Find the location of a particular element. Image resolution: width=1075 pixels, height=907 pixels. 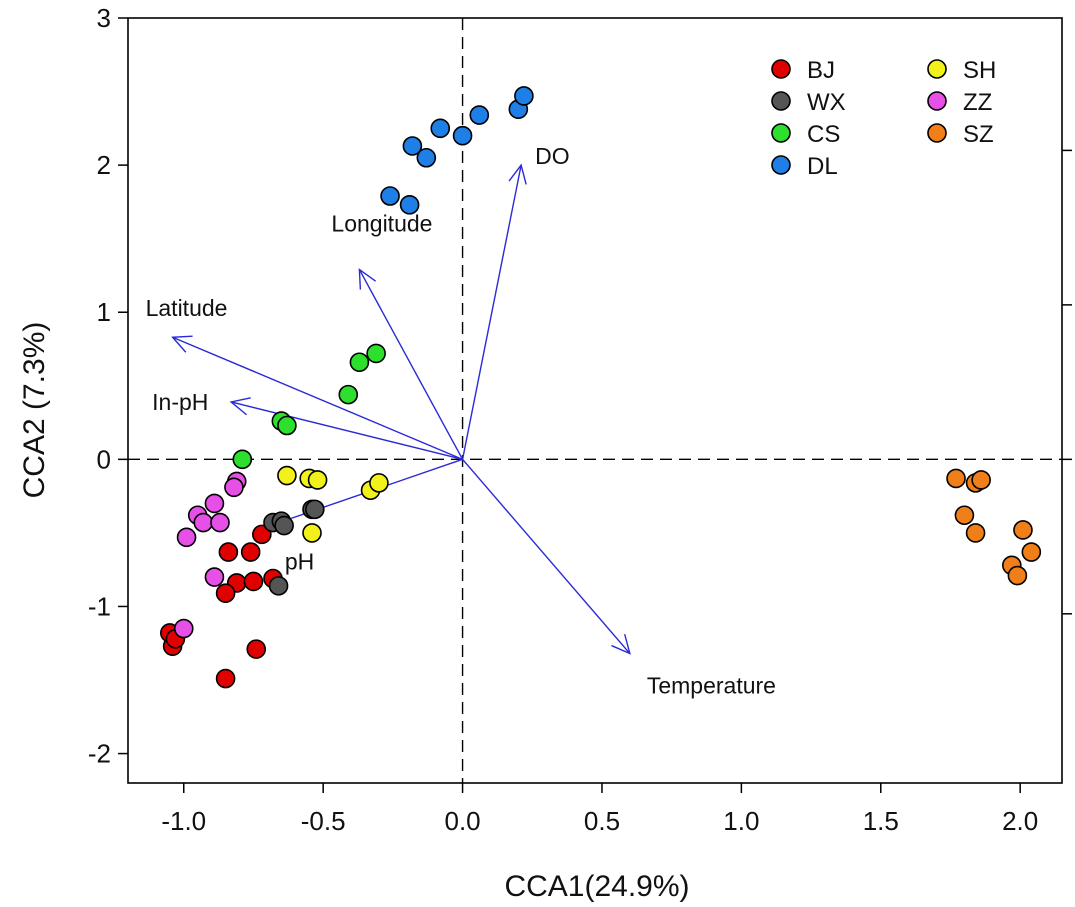

vector-do-label: DO is located at coordinates (552, 156).